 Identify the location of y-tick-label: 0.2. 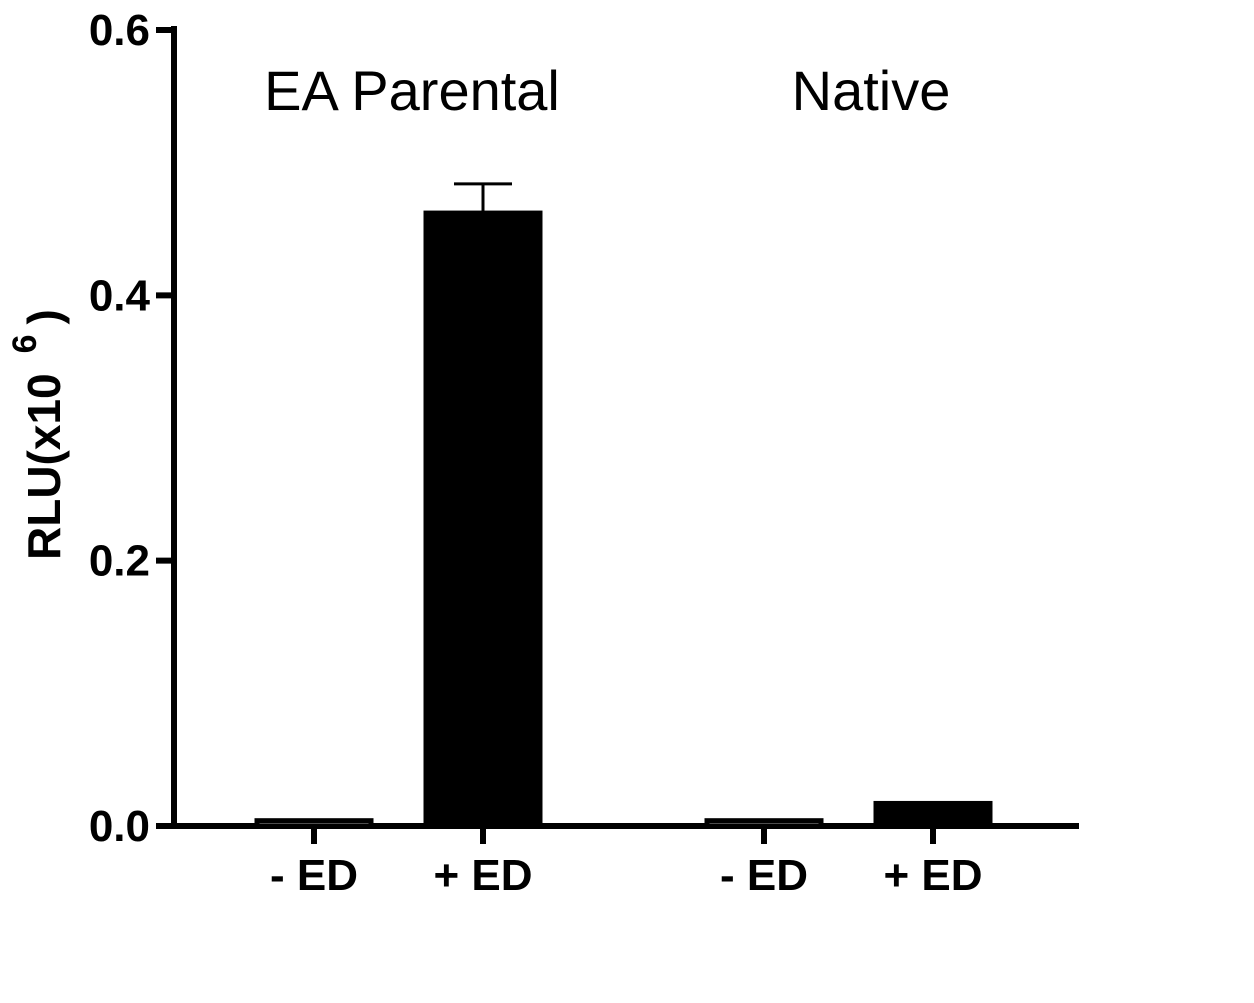
(119, 561).